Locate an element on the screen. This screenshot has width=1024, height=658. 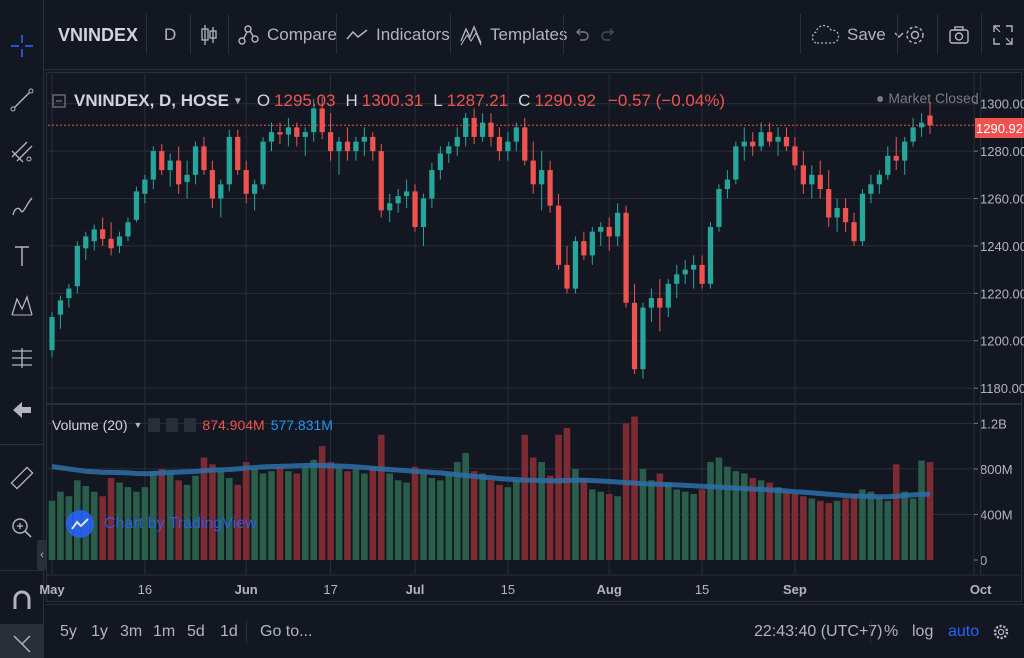
volume-study-name: Volume (20) is located at coordinates (90, 425).